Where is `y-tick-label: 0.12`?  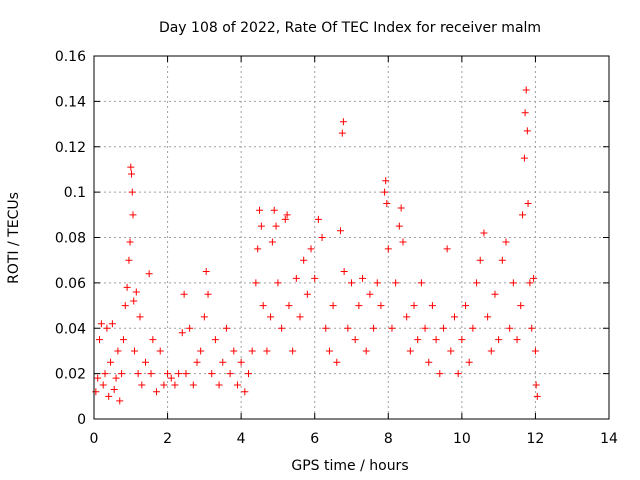
y-tick-label: 0.12 is located at coordinates (70, 148).